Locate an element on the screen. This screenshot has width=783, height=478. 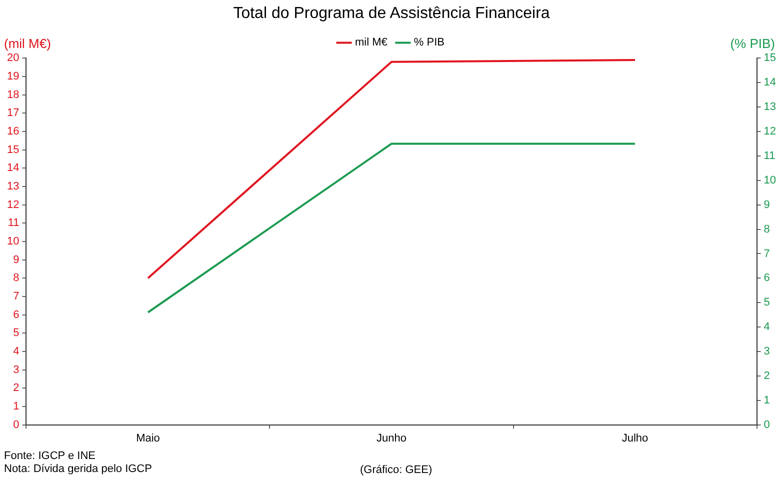
y2-tick-label: 0 is located at coordinates (767, 424).